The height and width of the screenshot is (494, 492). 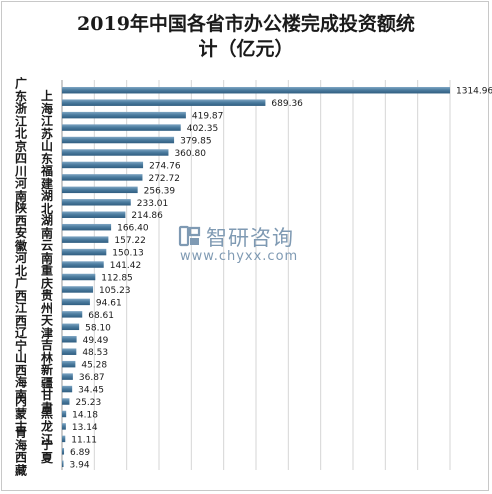 I want to click on watermark-name: 智研咨询, so click(x=250, y=238).